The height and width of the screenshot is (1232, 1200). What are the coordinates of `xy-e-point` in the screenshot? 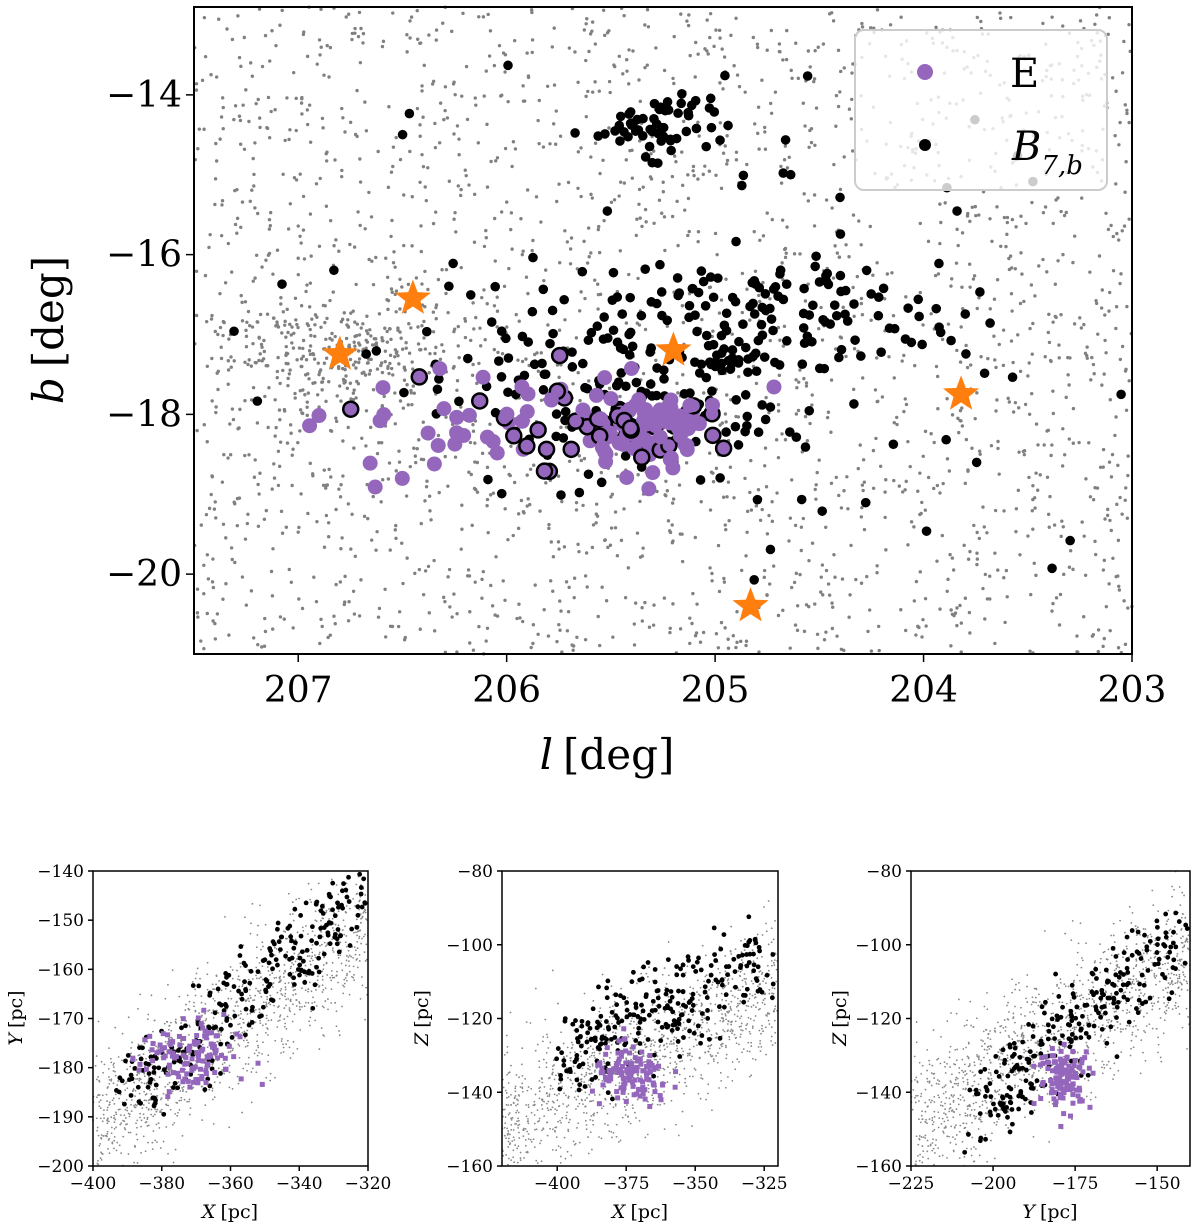 It's located at (189, 1050).